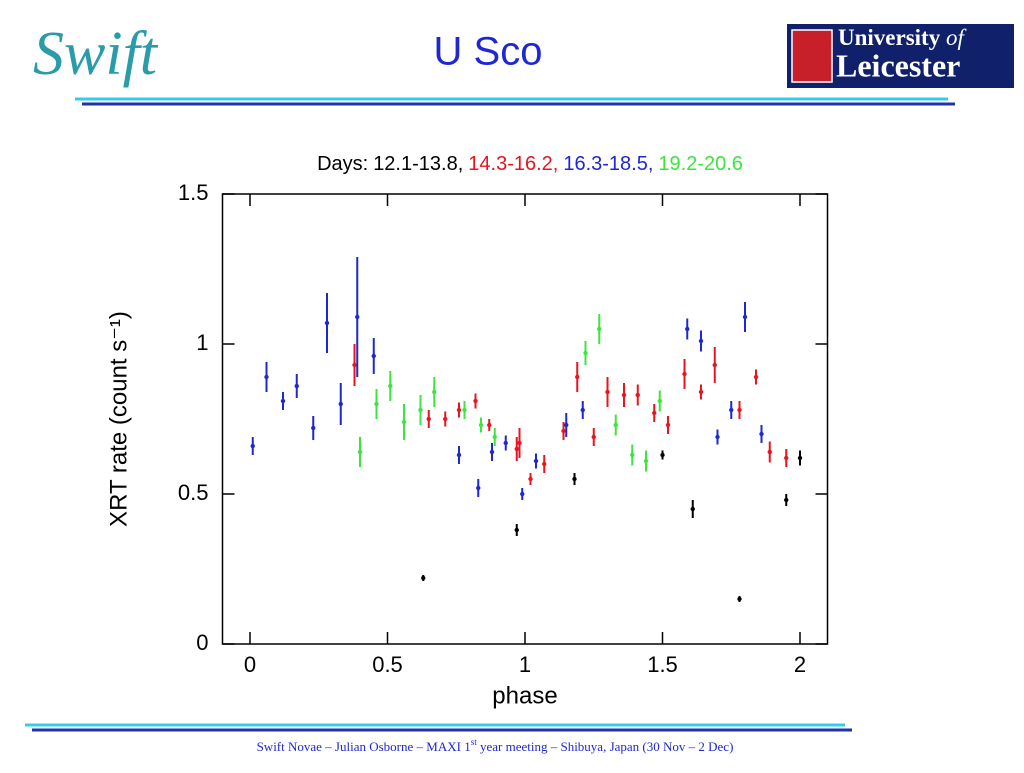 This screenshot has width=1024, height=773. I want to click on x-tick-label: 2, so click(800, 664).